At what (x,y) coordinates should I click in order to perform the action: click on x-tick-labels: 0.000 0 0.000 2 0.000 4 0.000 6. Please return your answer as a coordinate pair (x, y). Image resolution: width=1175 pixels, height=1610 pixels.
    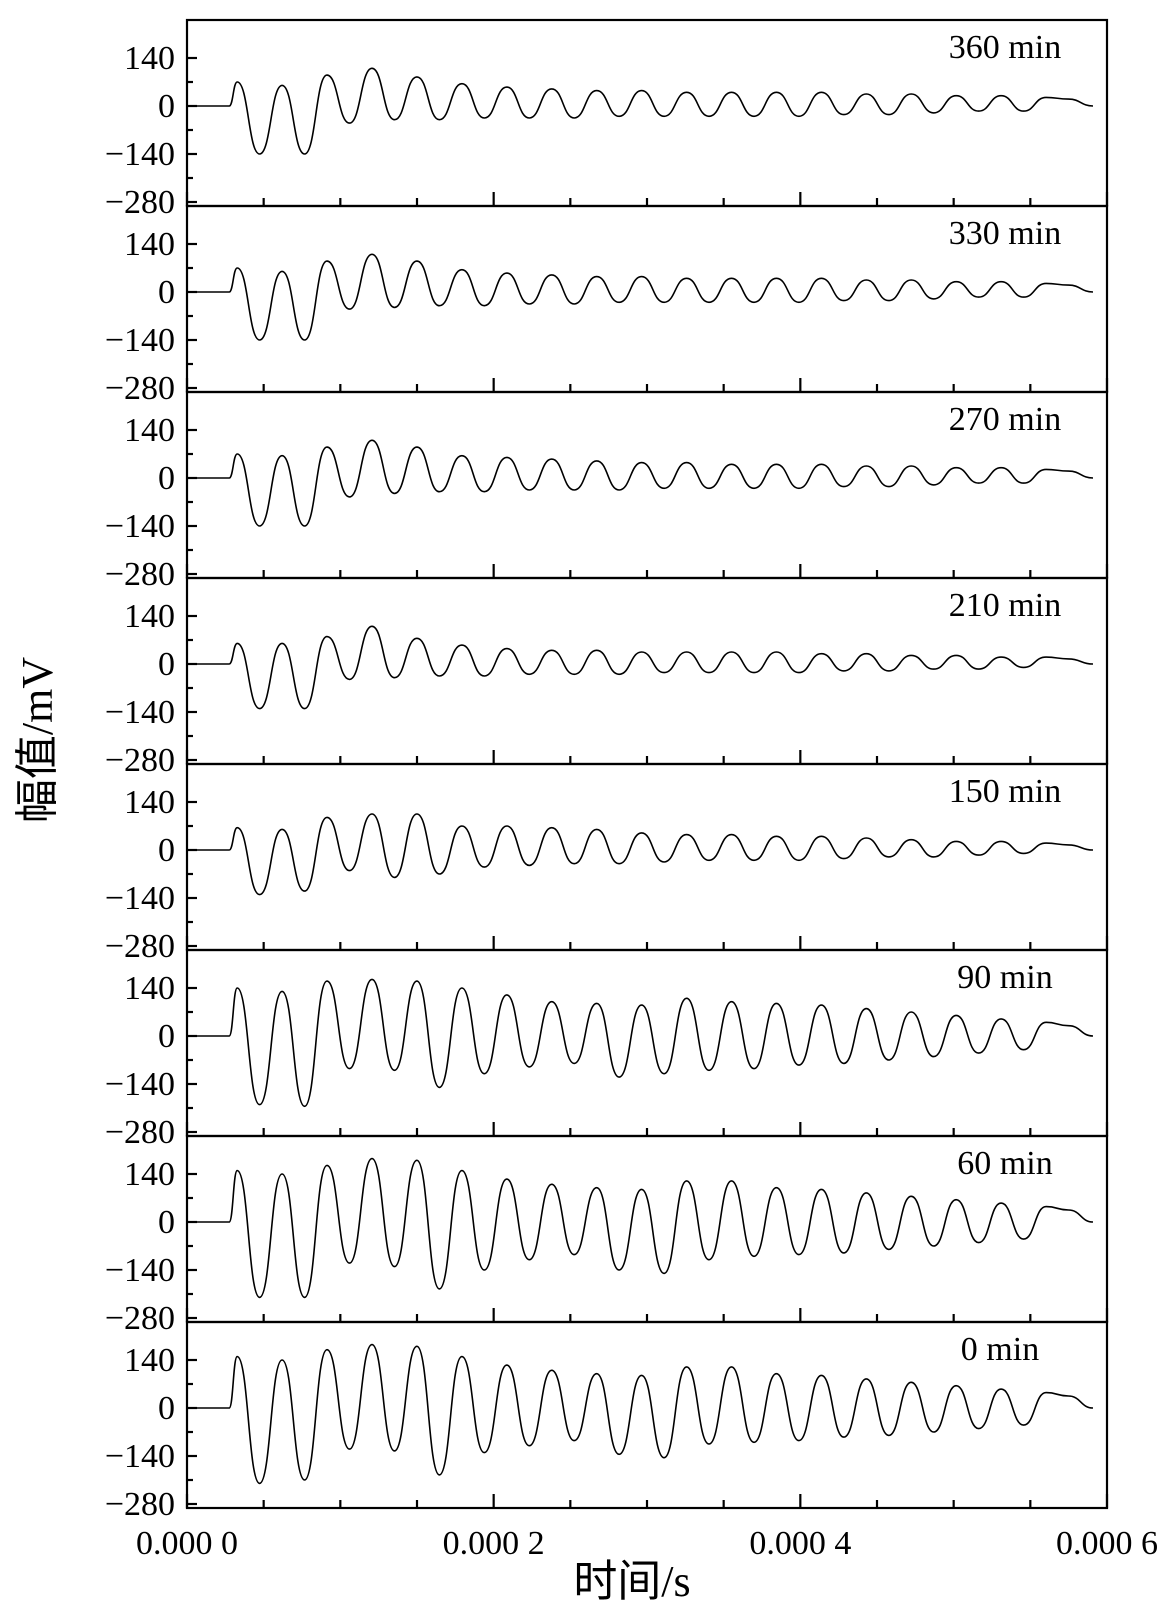
    Looking at the image, I should click on (647, 1543).